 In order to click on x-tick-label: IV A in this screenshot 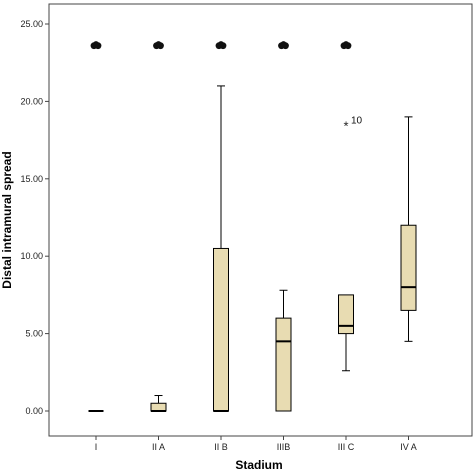, I will do `click(408, 447)`.